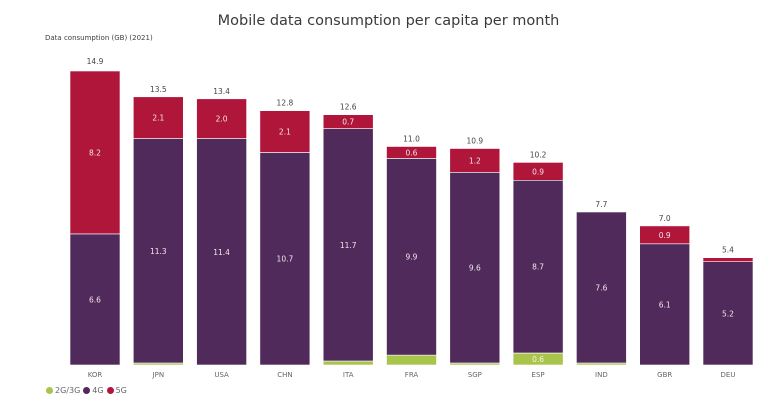  I want to click on legend: 2G/3G 4G 5G, so click(86, 390).